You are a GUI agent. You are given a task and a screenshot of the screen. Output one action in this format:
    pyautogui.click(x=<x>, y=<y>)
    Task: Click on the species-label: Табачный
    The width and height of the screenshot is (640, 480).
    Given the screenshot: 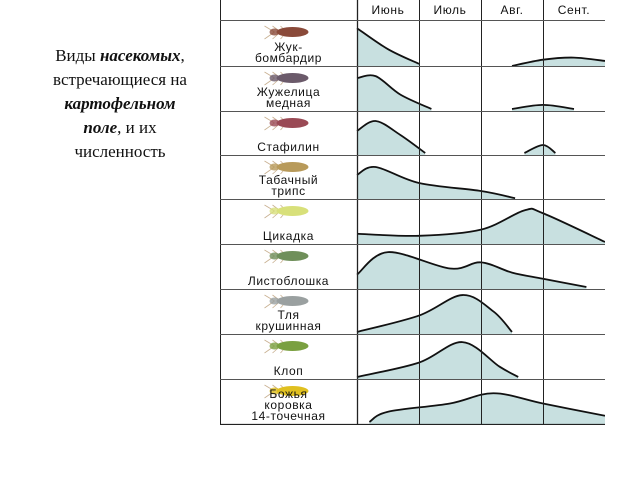 What is the action you would take?
    pyautogui.click(x=288, y=180)
    